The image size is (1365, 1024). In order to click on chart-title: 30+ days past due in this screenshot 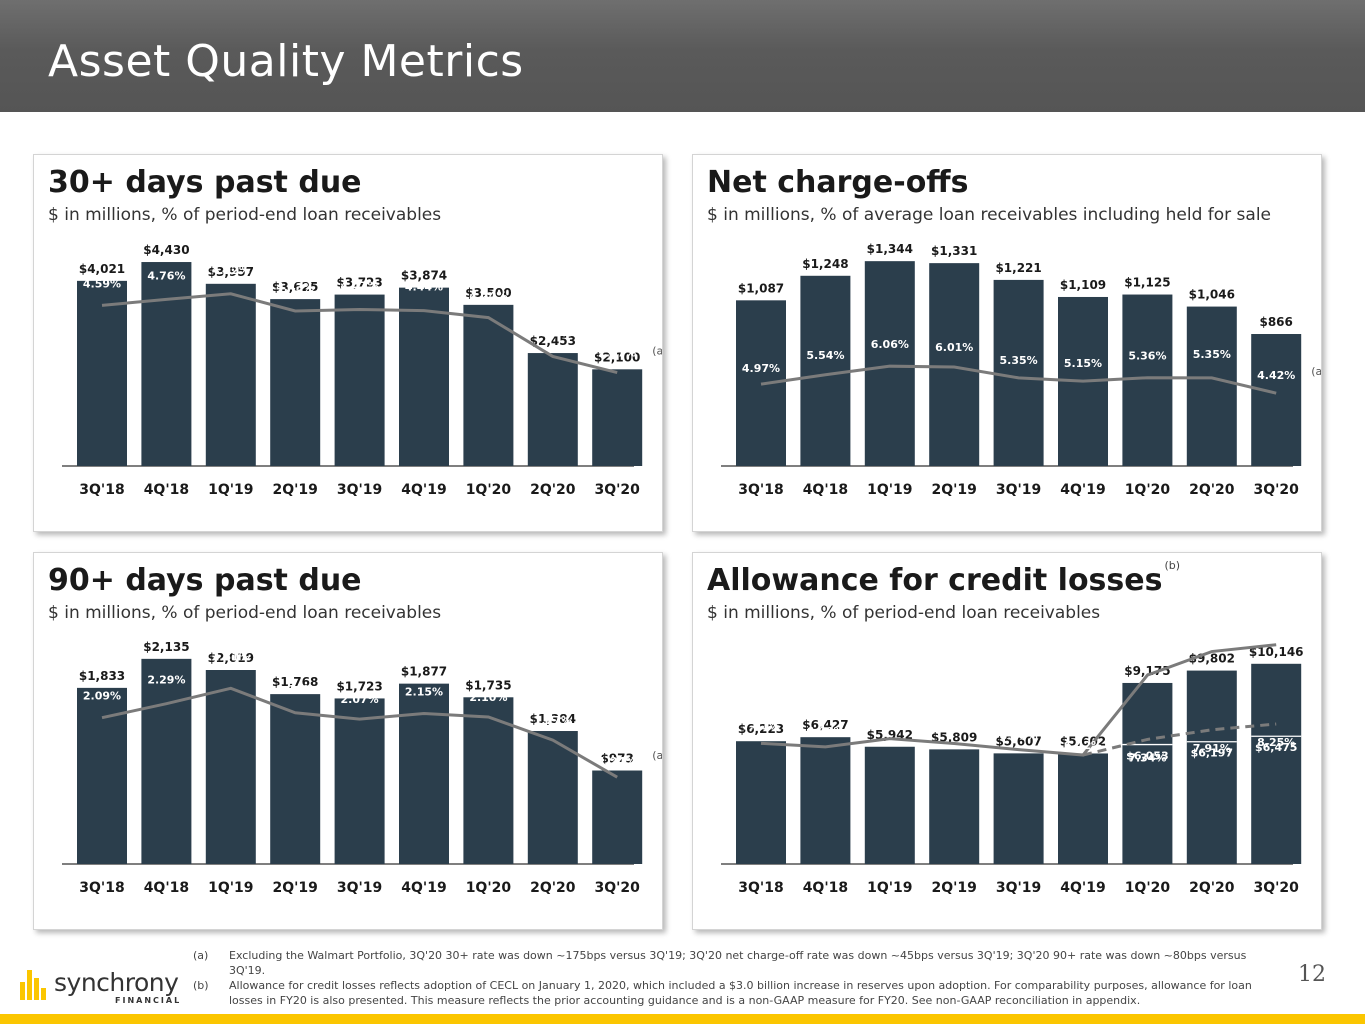, I will do `click(205, 182)`.